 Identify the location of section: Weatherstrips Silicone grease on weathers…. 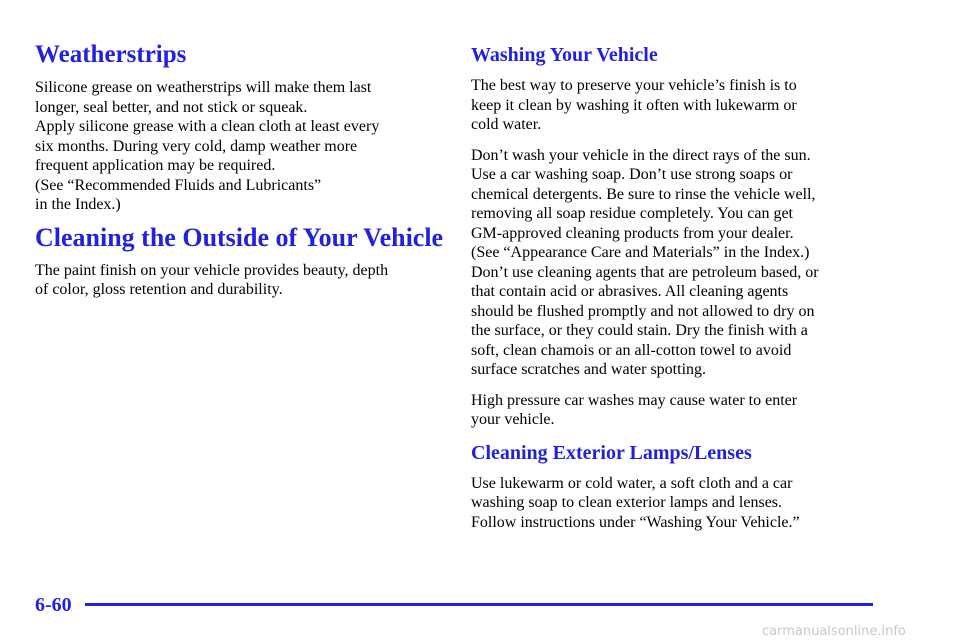
(245, 127).